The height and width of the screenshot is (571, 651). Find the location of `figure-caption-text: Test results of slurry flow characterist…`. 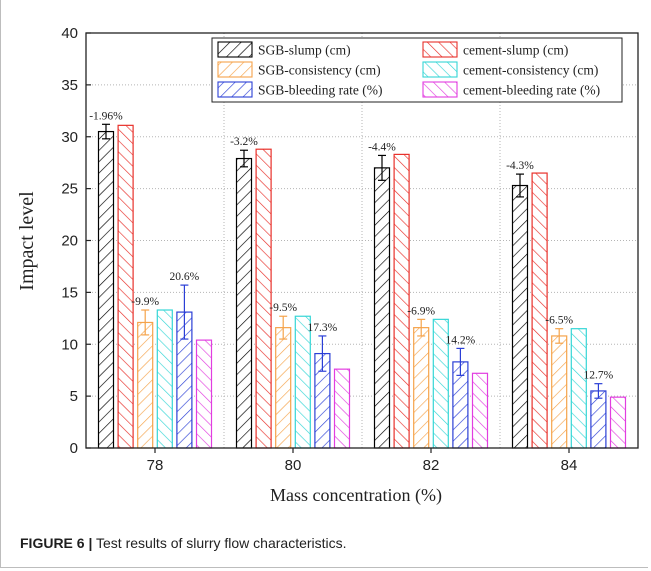

figure-caption-text: Test results of slurry flow characterist… is located at coordinates (221, 543).